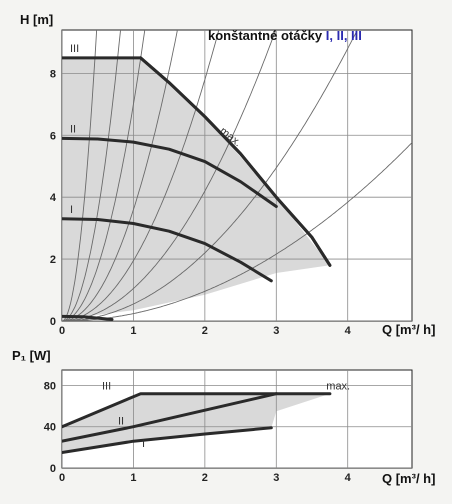 The width and height of the screenshot is (452, 504). What do you see at coordinates (344, 35) in the screenshot?
I see `chart-title-suffix: I, II, III` at bounding box center [344, 35].